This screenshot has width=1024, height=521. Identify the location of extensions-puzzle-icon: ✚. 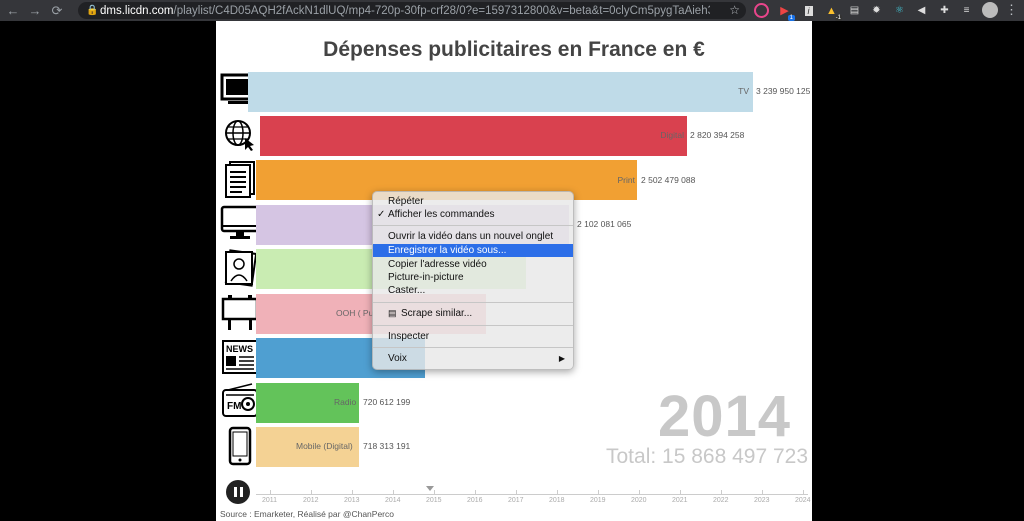
(944, 10).